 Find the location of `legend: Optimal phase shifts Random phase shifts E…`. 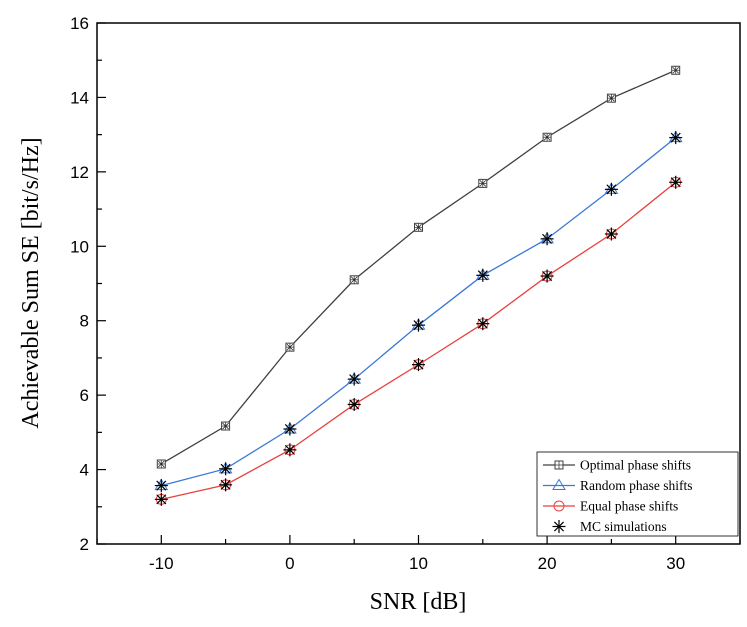

legend: Optimal phase shifts Random phase shifts E… is located at coordinates (637, 494).